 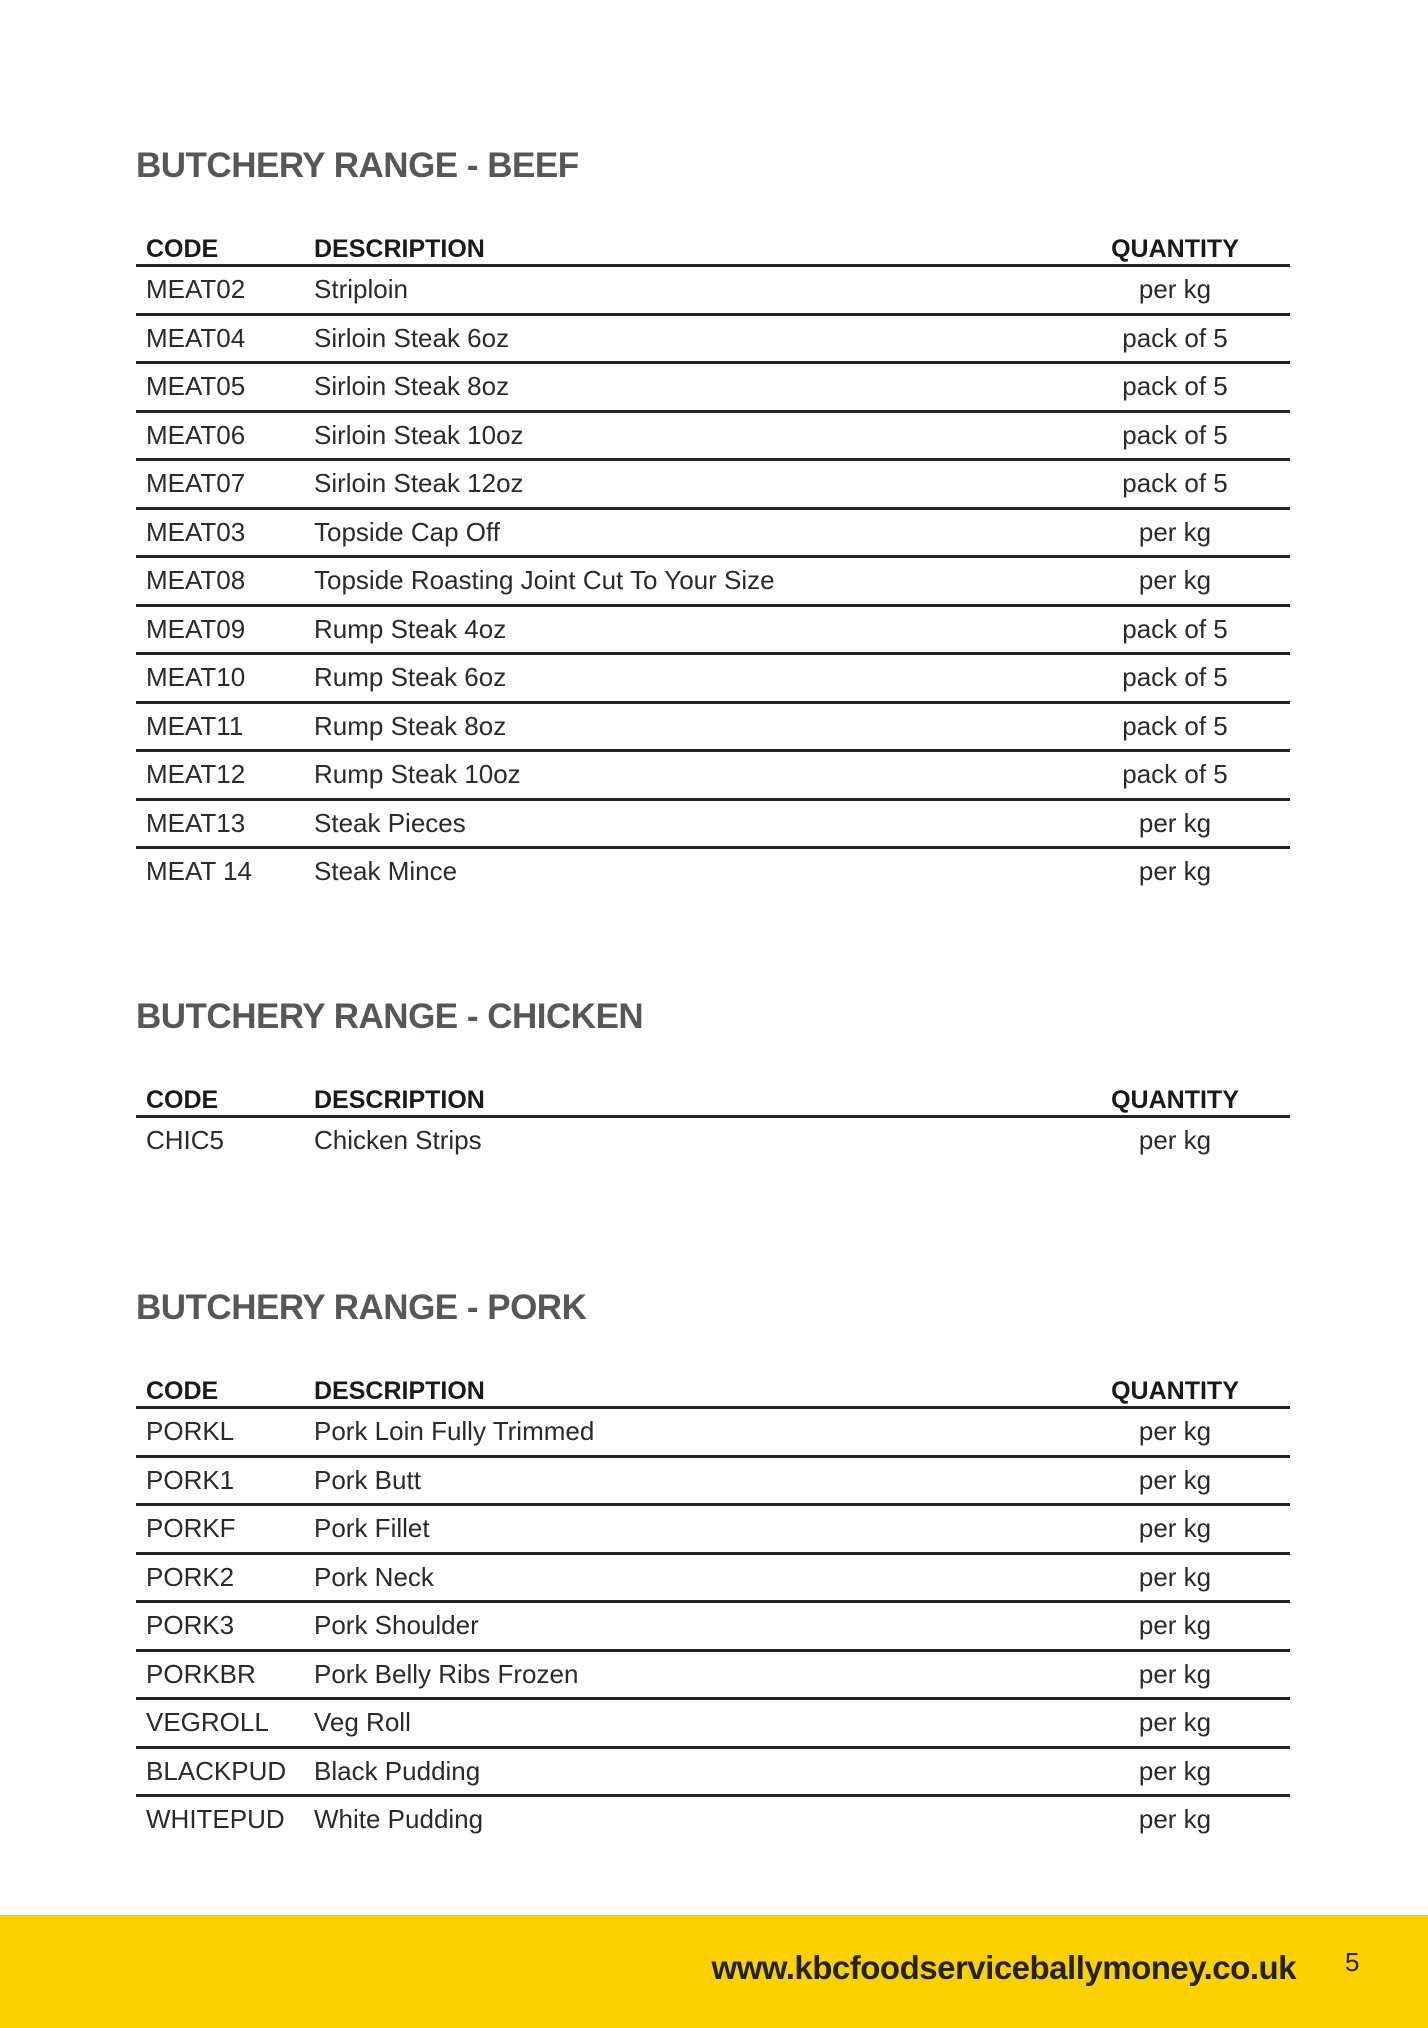 I want to click on product-code: PORK3, so click(x=220, y=1626).